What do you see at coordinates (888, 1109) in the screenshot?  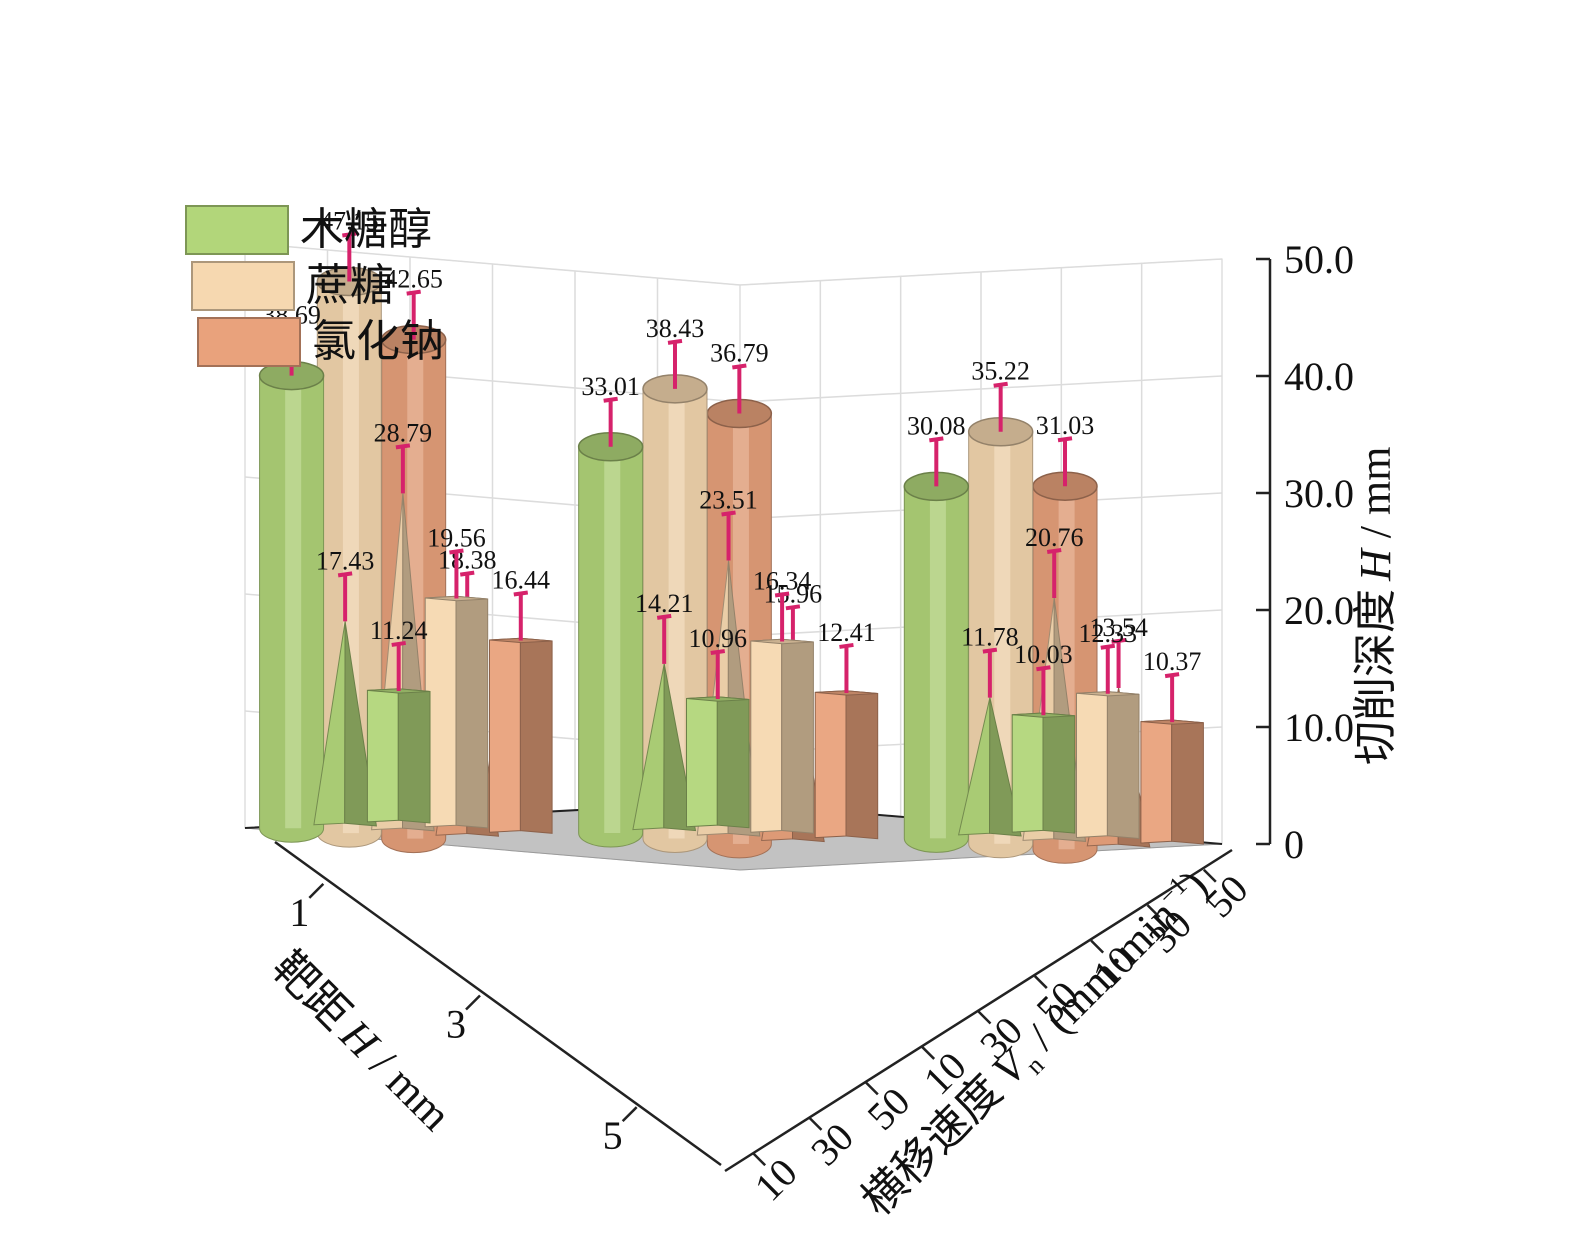 I see `y-tick-label: 50` at bounding box center [888, 1109].